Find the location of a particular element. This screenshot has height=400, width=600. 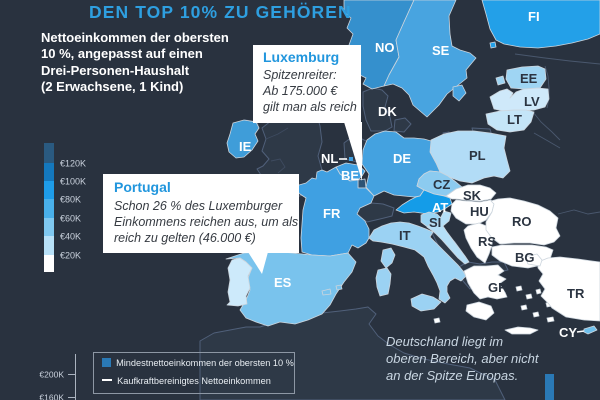

svg-text: HU is located at coordinates (479, 211).